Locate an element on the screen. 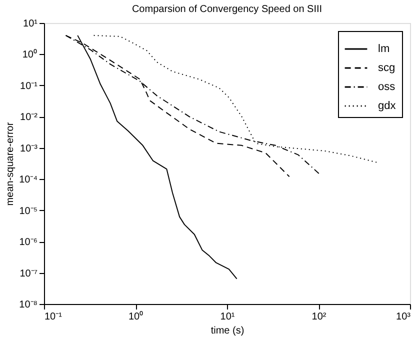  y-tick-label: 10⁻¹ is located at coordinates (29, 86).